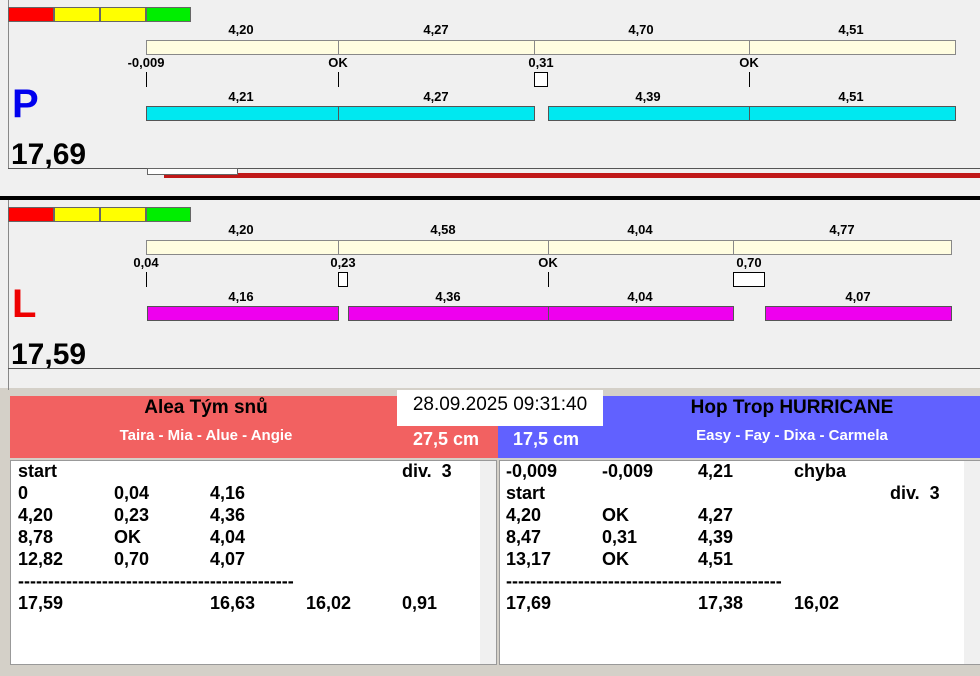 The width and height of the screenshot is (980, 676). Describe the element at coordinates (529, 603) in the screenshot. I see `result-cell: 17,69` at that location.